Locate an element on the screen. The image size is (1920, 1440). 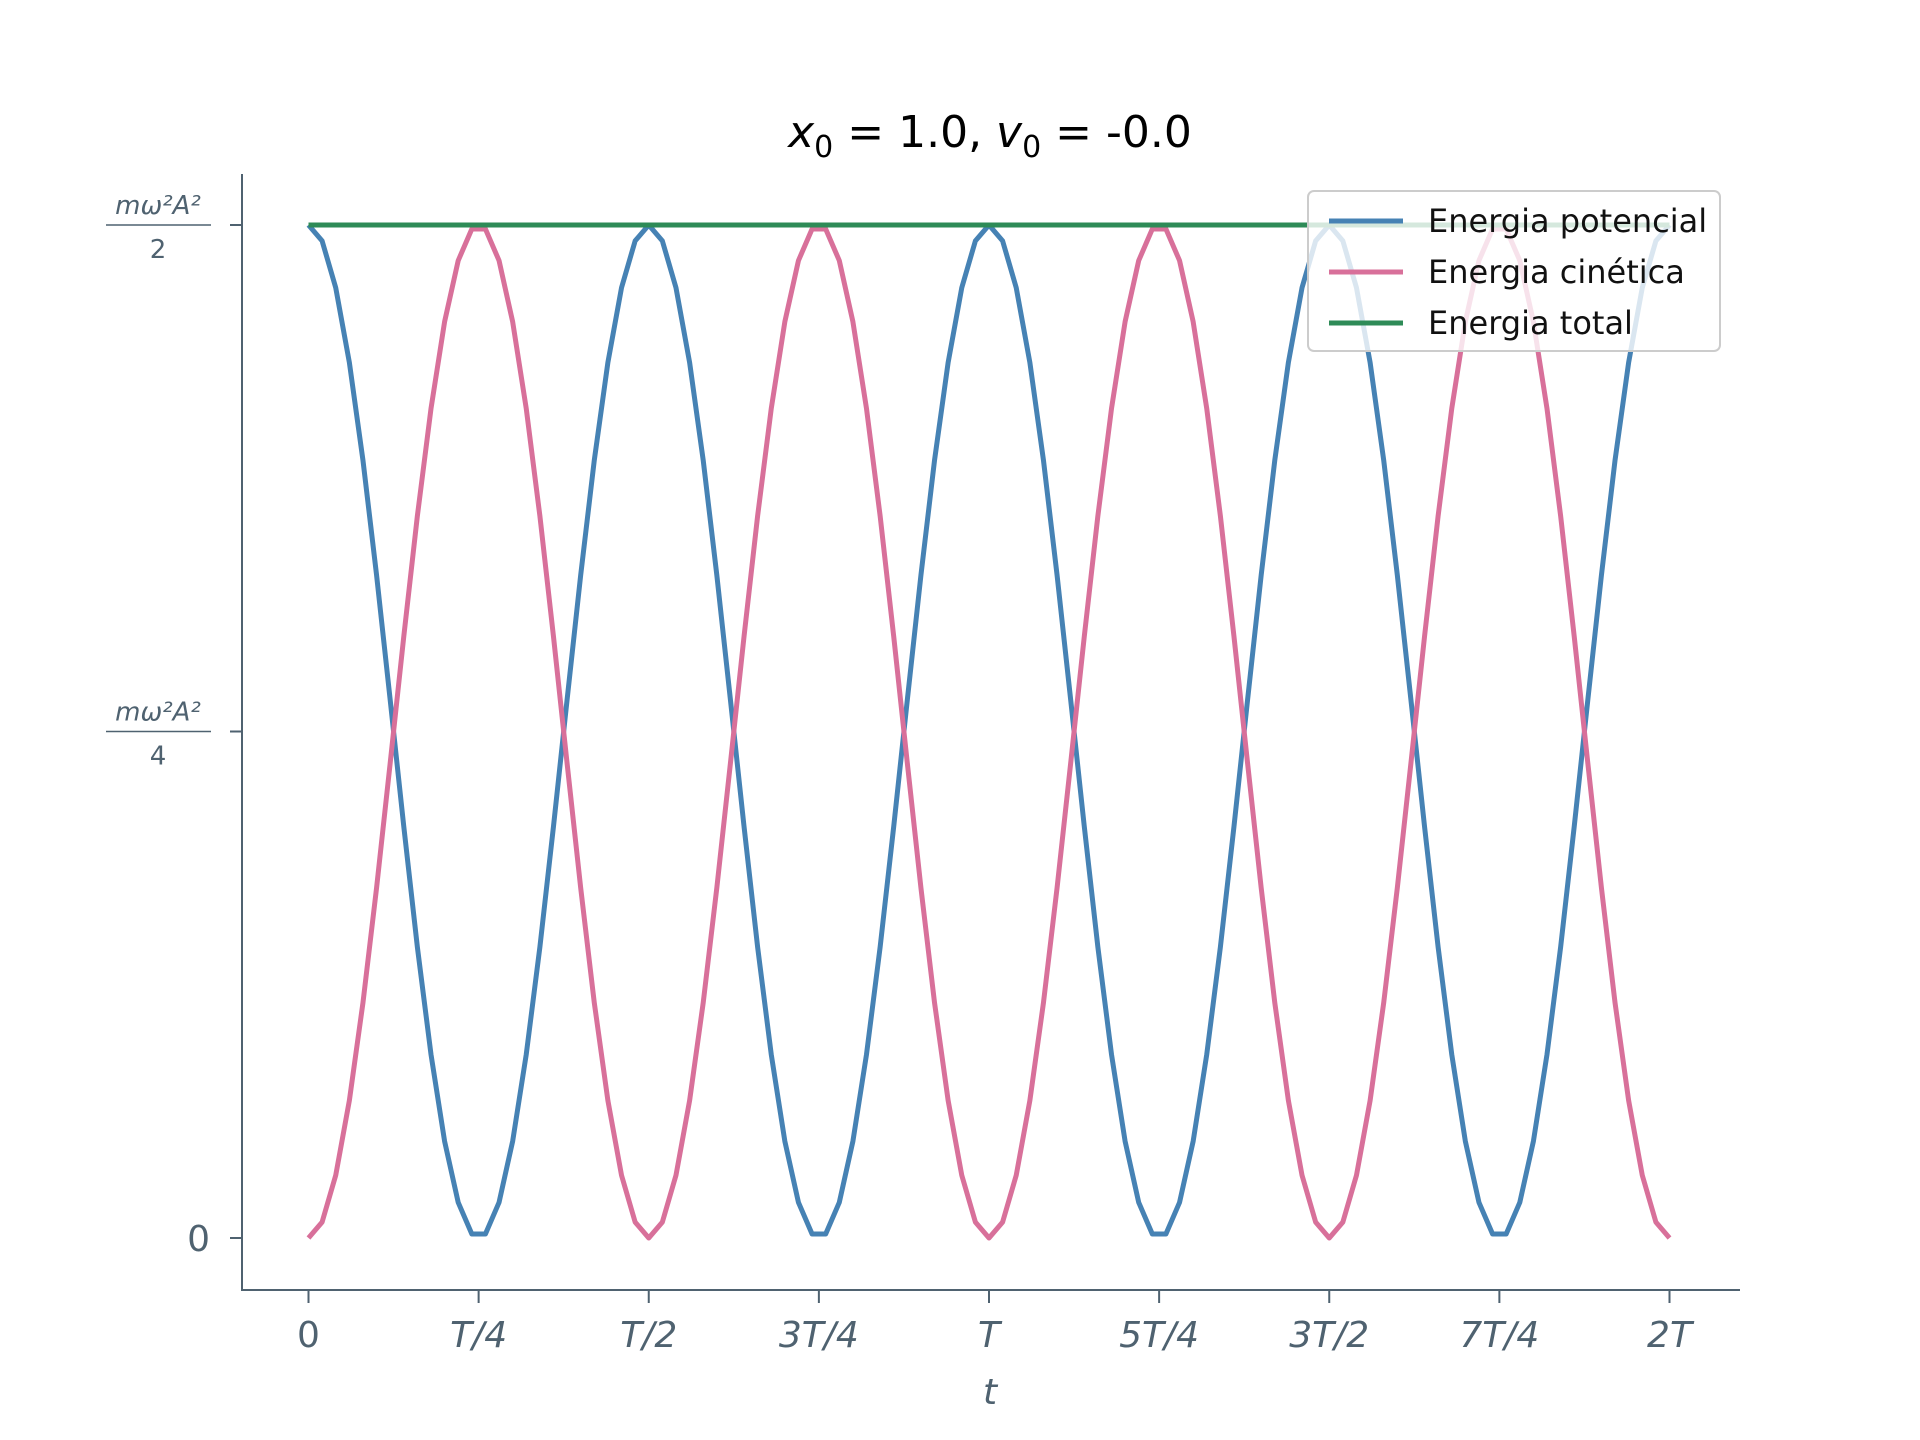
title-v-subscript: 0 is located at coordinates (1031, 147).